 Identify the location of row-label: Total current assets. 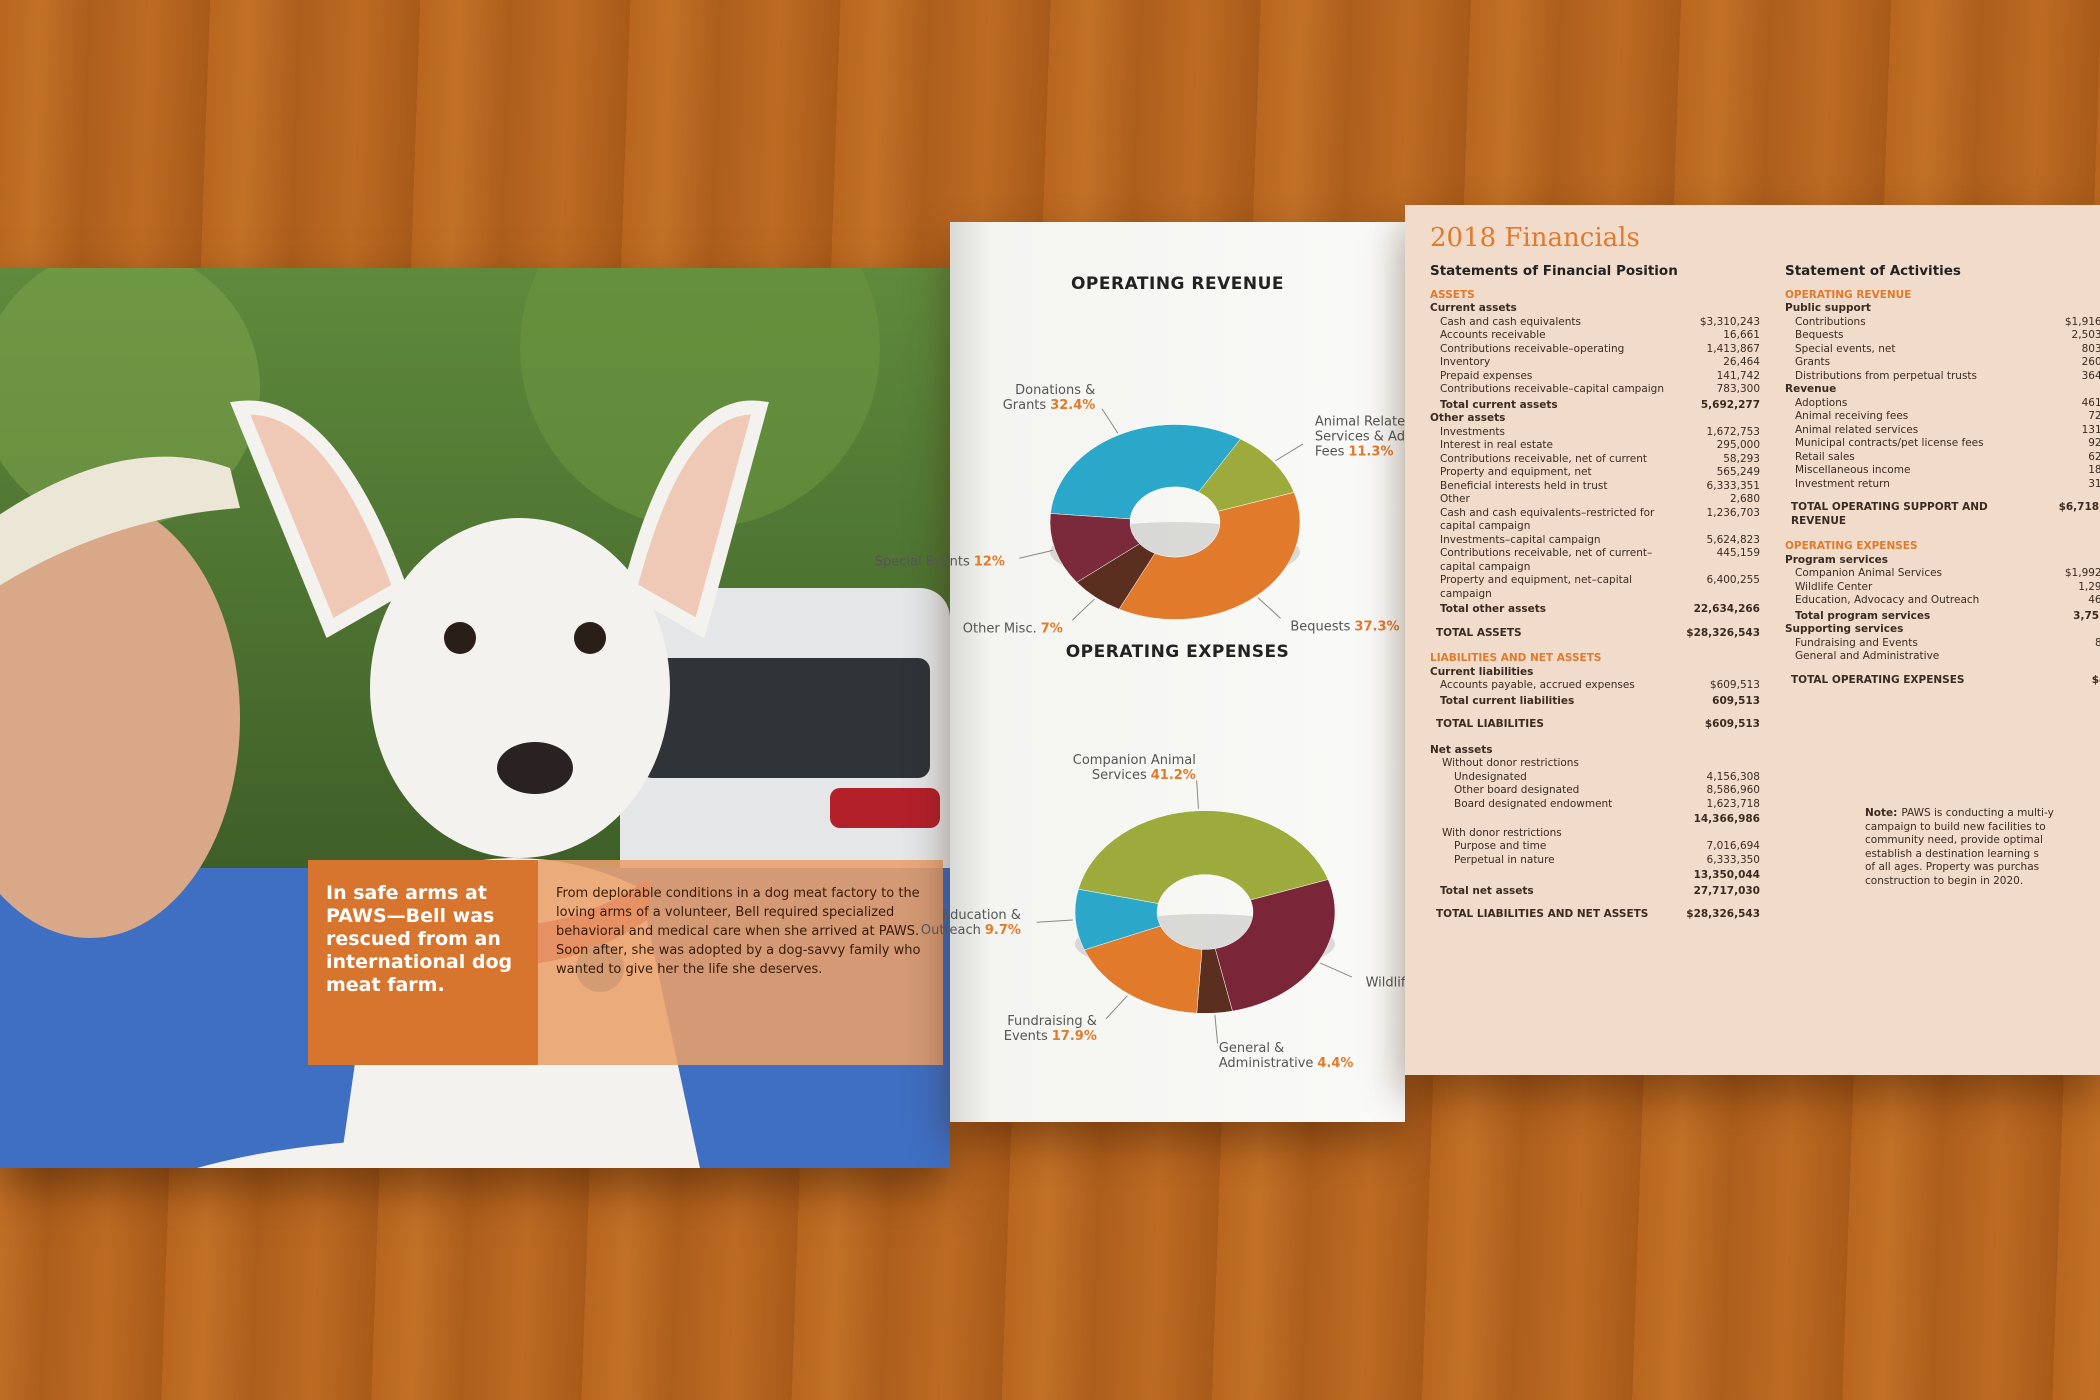
(1499, 404).